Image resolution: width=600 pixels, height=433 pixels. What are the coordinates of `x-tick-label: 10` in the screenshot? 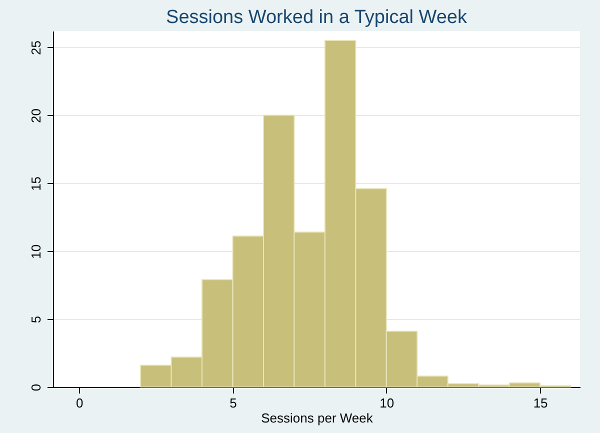 It's located at (387, 403).